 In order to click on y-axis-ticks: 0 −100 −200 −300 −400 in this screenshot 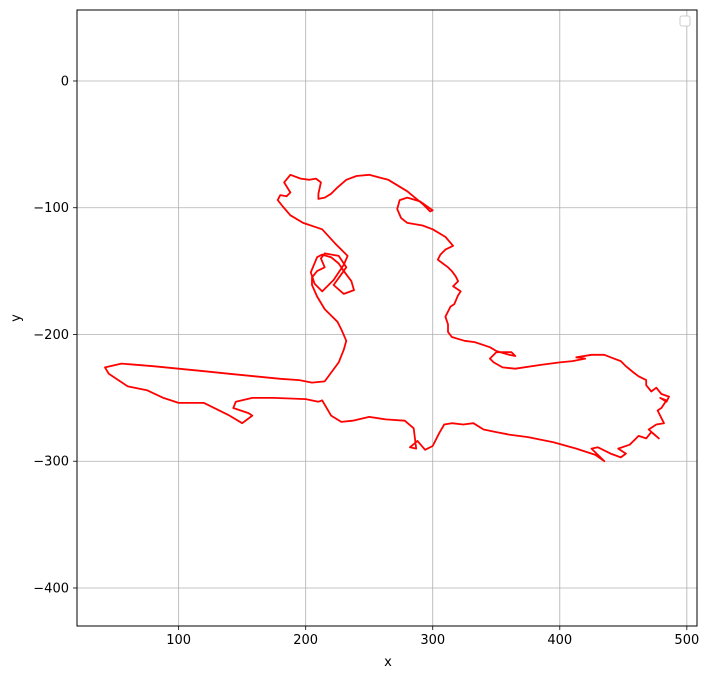, I will do `click(55, 335)`.